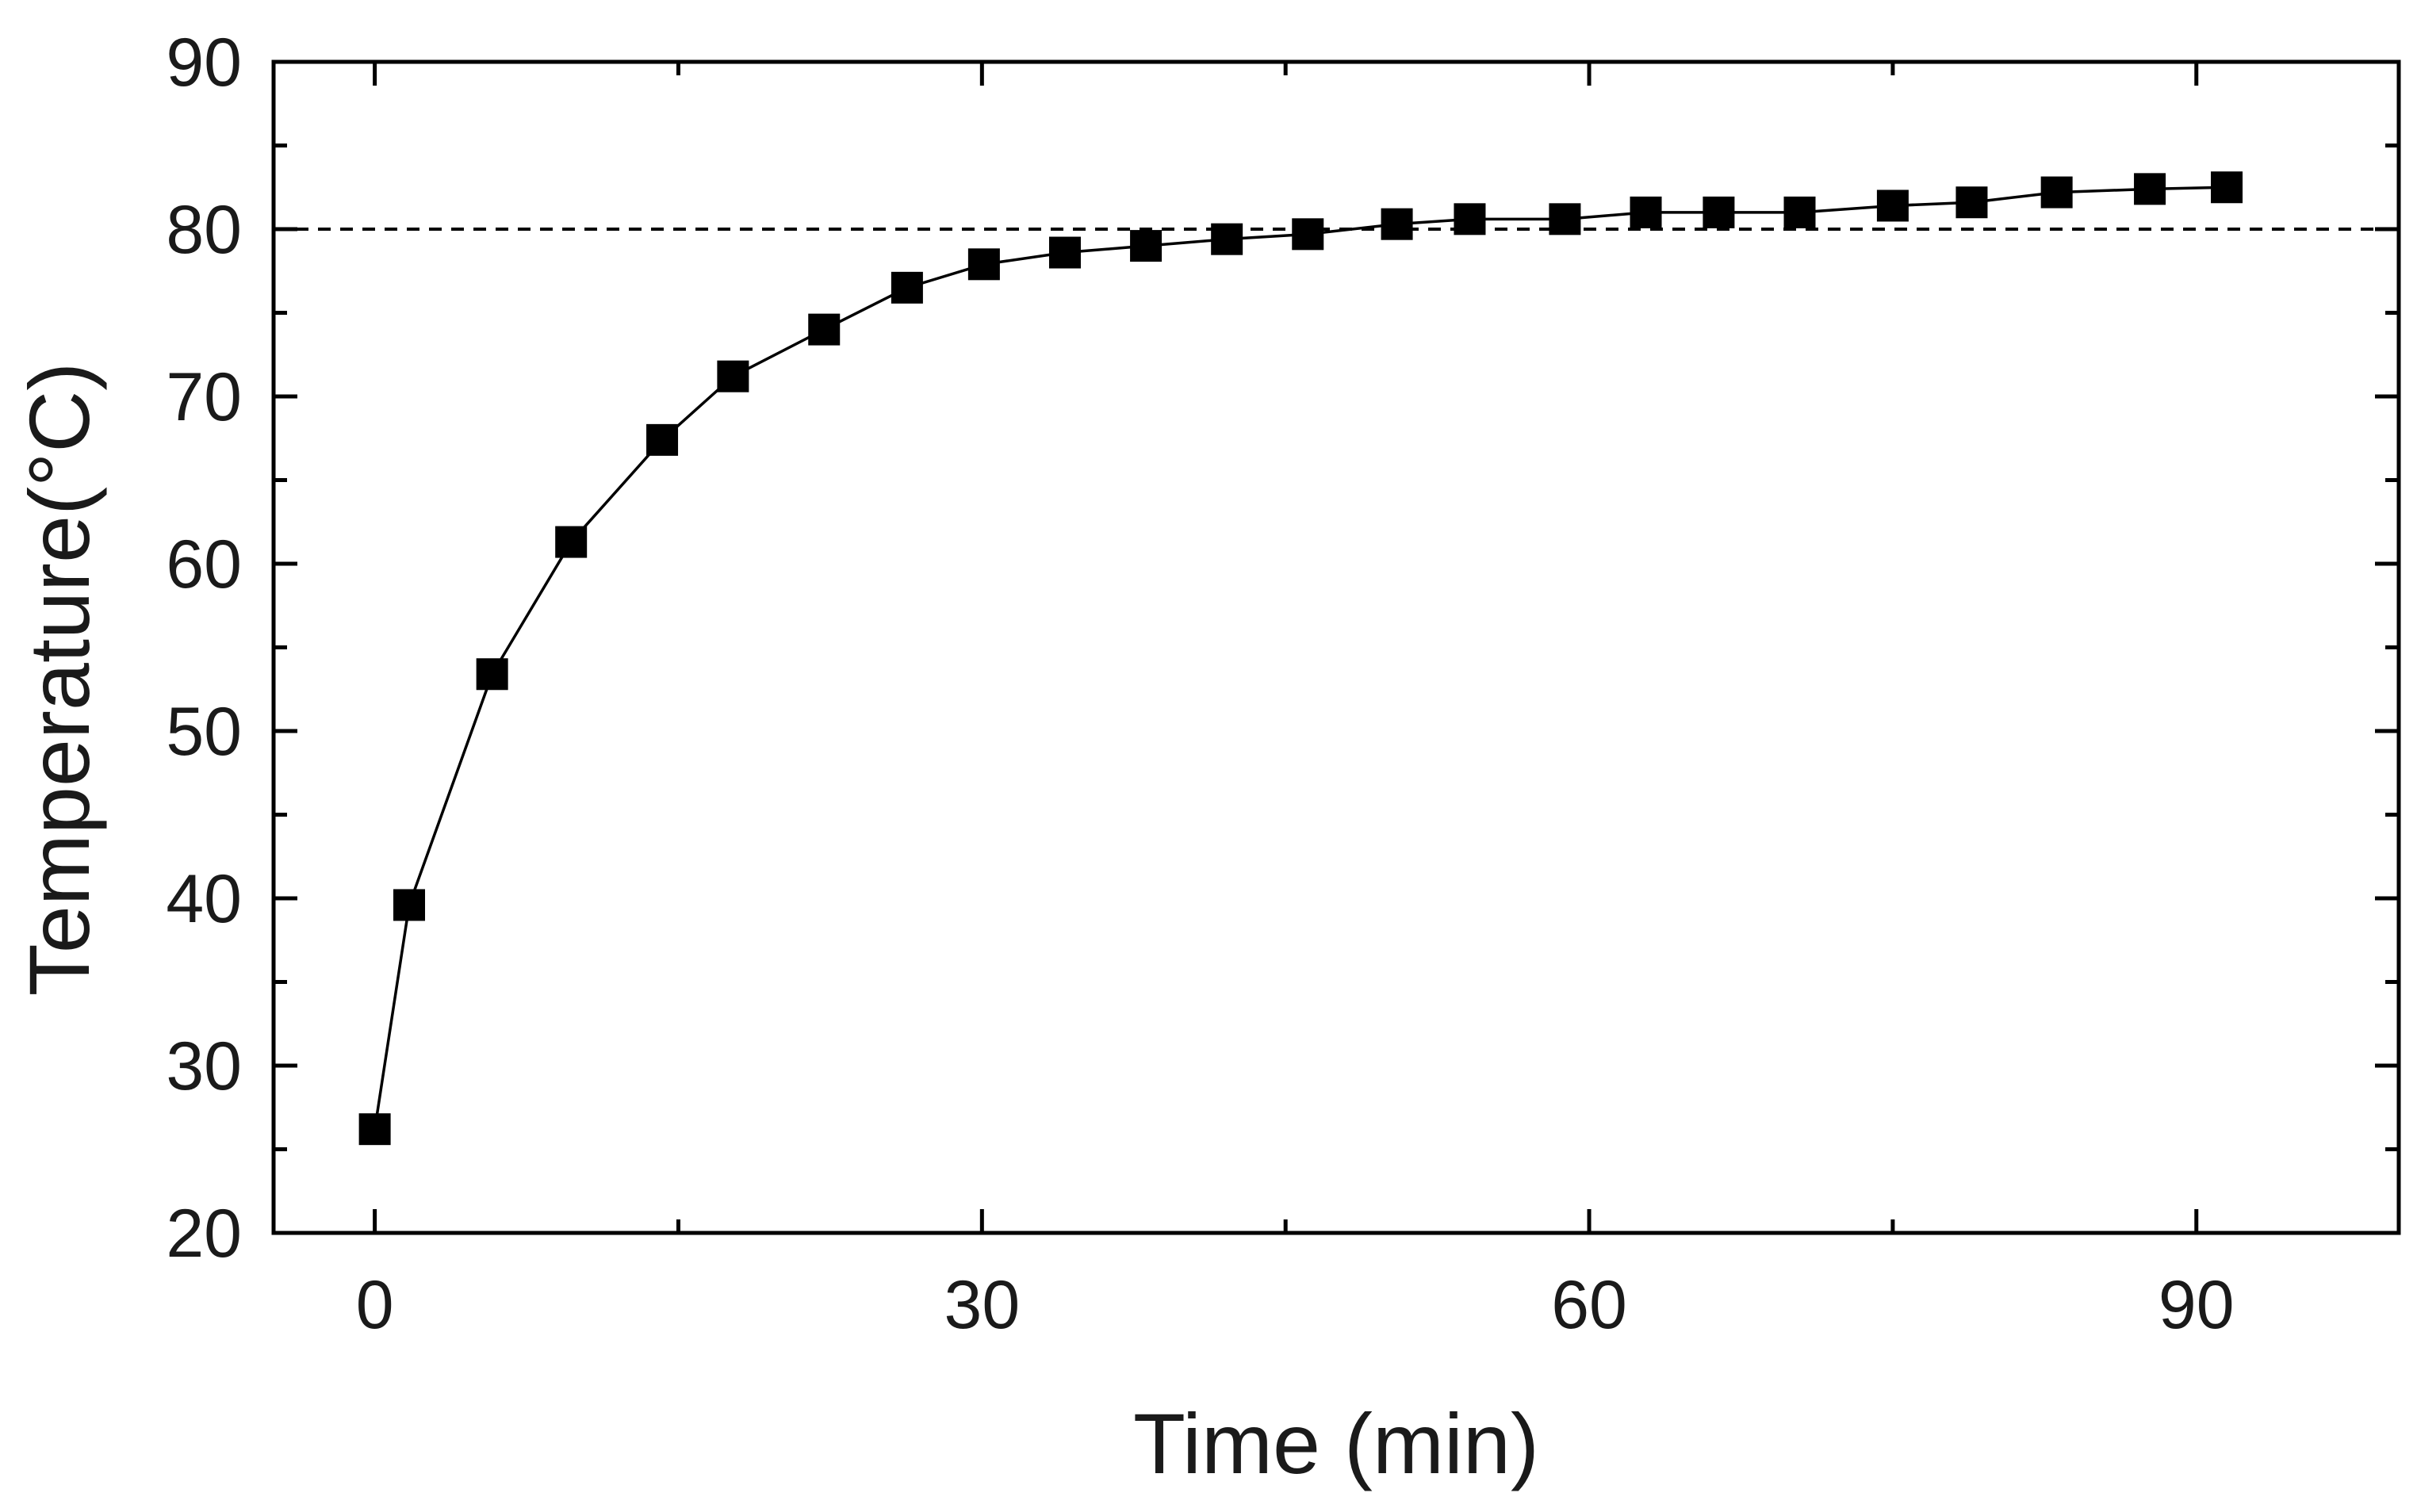 Image resolution: width=2417 pixels, height=1512 pixels. I want to click on y-tick-label: 50, so click(204, 732).